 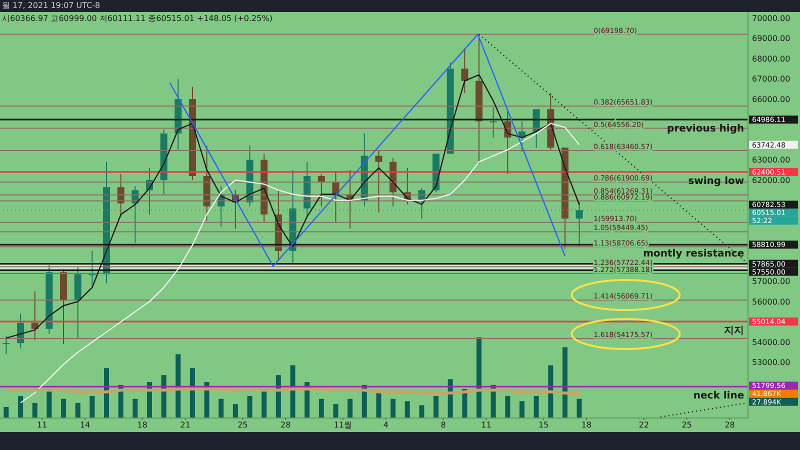 What do you see at coordinates (771, 301) in the screenshot?
I see `y-tick-label: 56000.00` at bounding box center [771, 301].